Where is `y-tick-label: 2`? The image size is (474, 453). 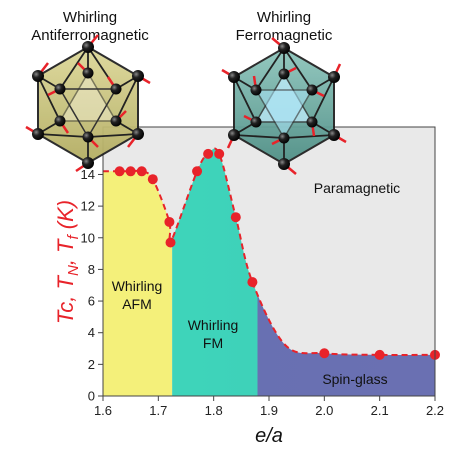
y-tick-label: 2 is located at coordinates (91, 364).